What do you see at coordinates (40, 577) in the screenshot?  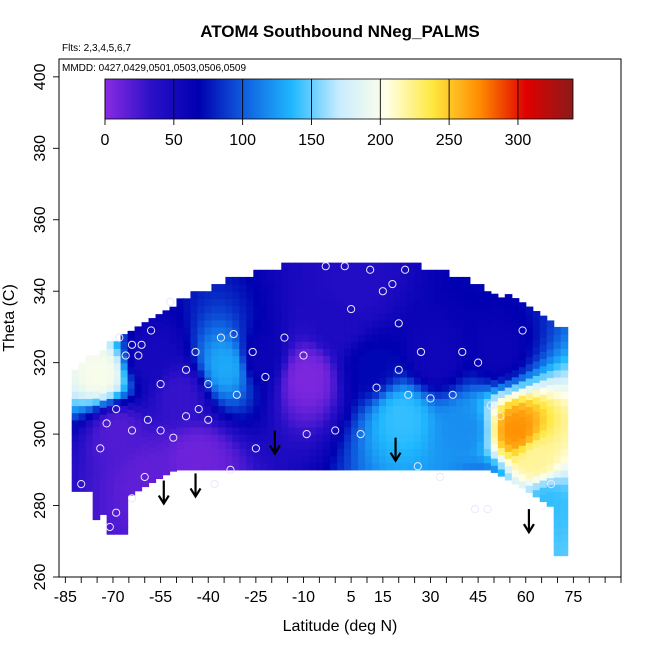 I see `y-tick-label: 260` at bounding box center [40, 577].